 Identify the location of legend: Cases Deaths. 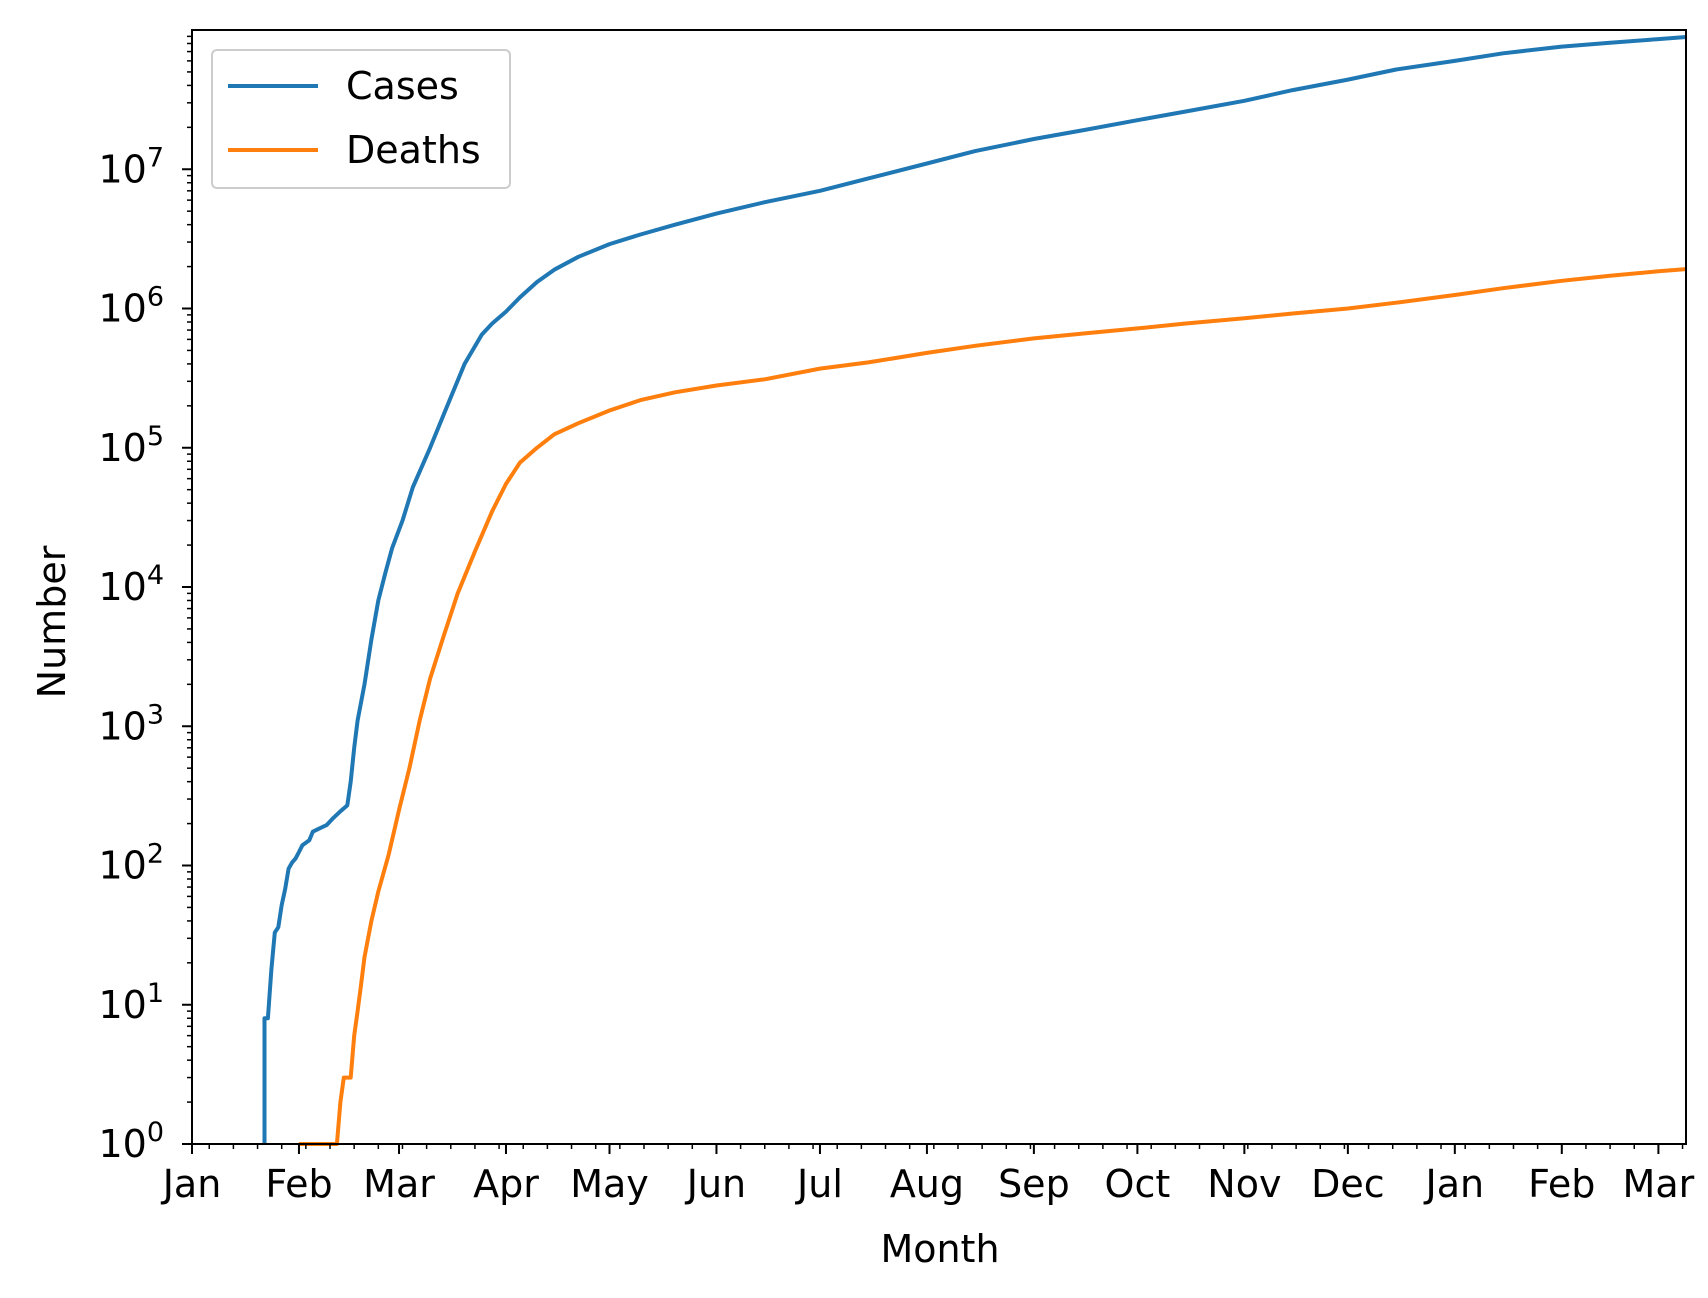
(361, 119).